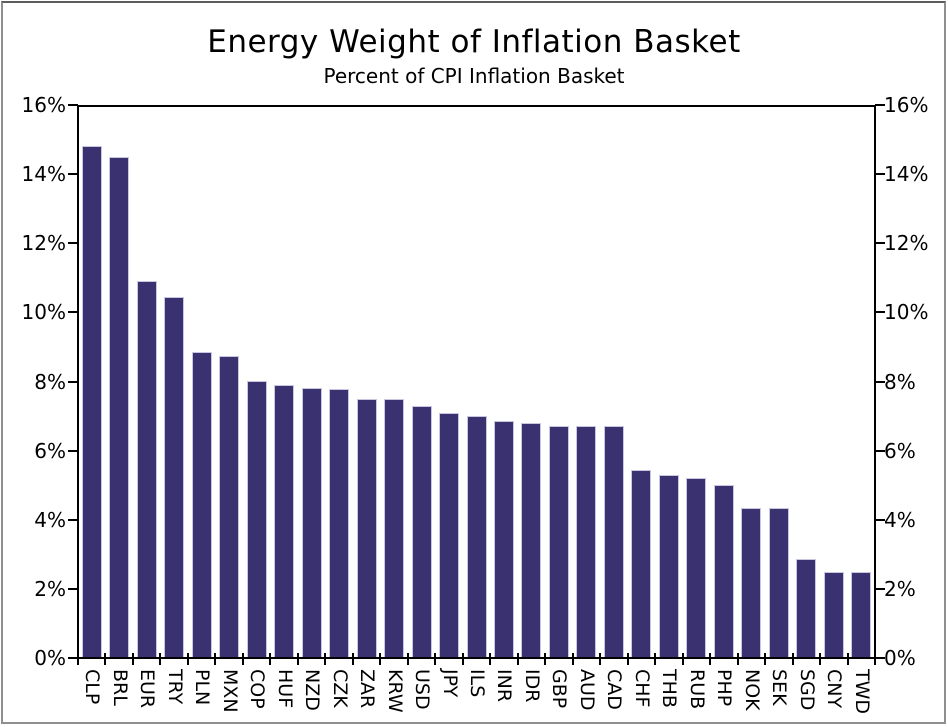  Describe the element at coordinates (779, 687) in the screenshot. I see `x-label-SEK: SEK` at that location.